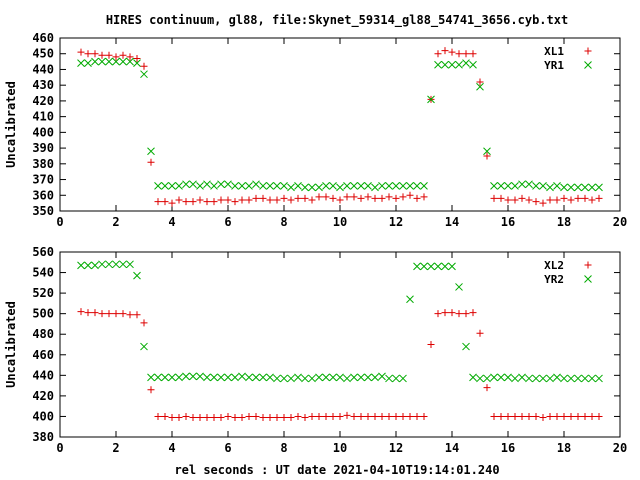 The height and width of the screenshot is (480, 640). What do you see at coordinates (452, 222) in the screenshot?
I see `x-tick-label: 14` at bounding box center [452, 222].